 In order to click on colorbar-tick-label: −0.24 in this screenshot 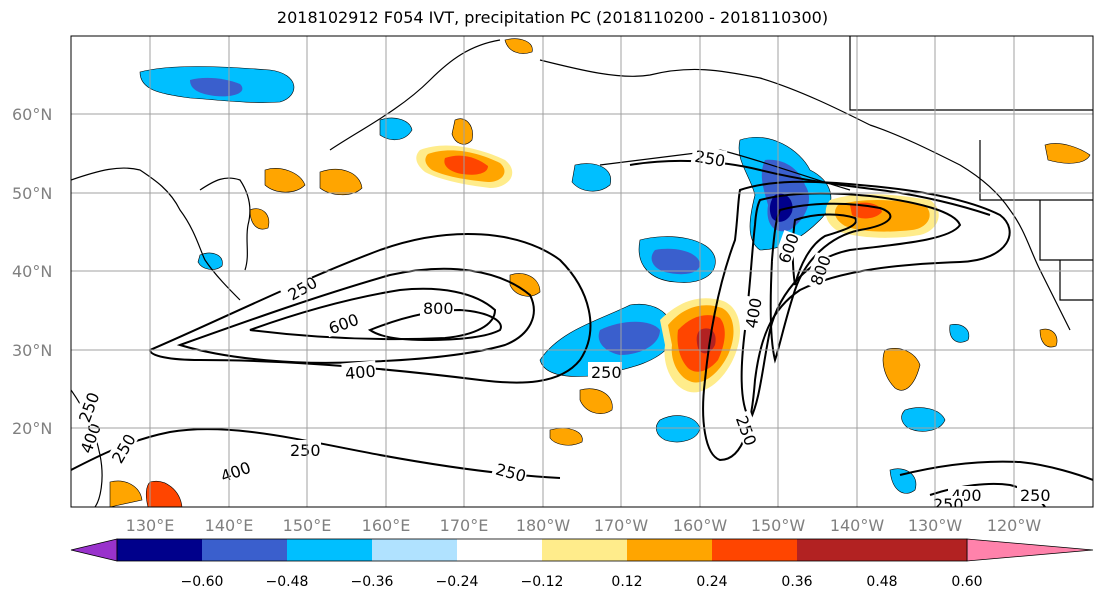, I will do `click(457, 582)`.